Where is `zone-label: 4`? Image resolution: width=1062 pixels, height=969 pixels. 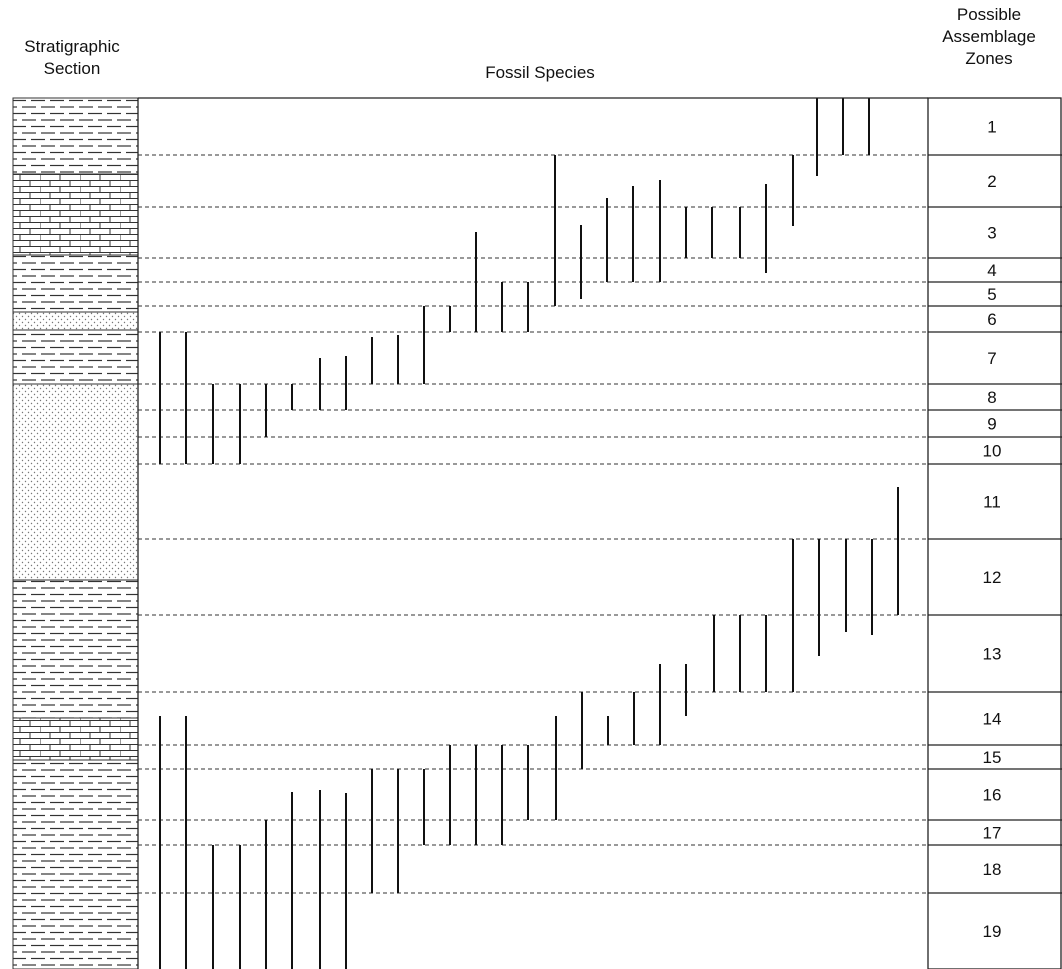 zone-label: 4 is located at coordinates (991, 270).